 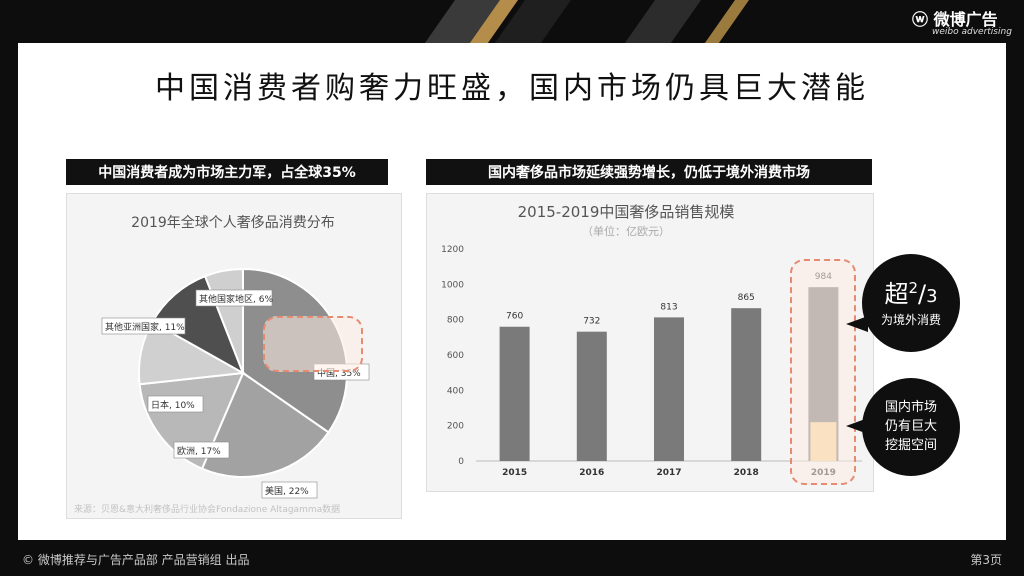 What do you see at coordinates (455, 356) in the screenshot?
I see `bar-y-tick: 600` at bounding box center [455, 356].